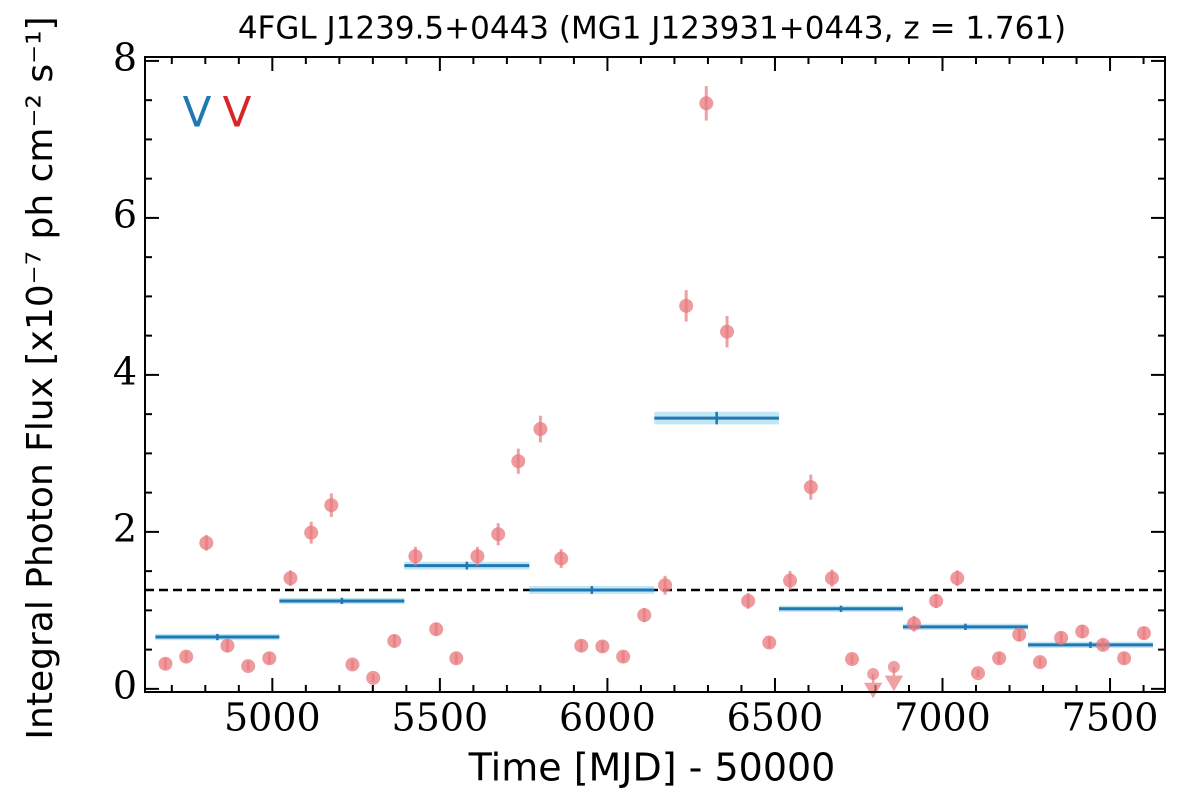 The width and height of the screenshot is (1200, 800). Describe the element at coordinates (125, 57) in the screenshot. I see `y-tick-label: 8` at that location.